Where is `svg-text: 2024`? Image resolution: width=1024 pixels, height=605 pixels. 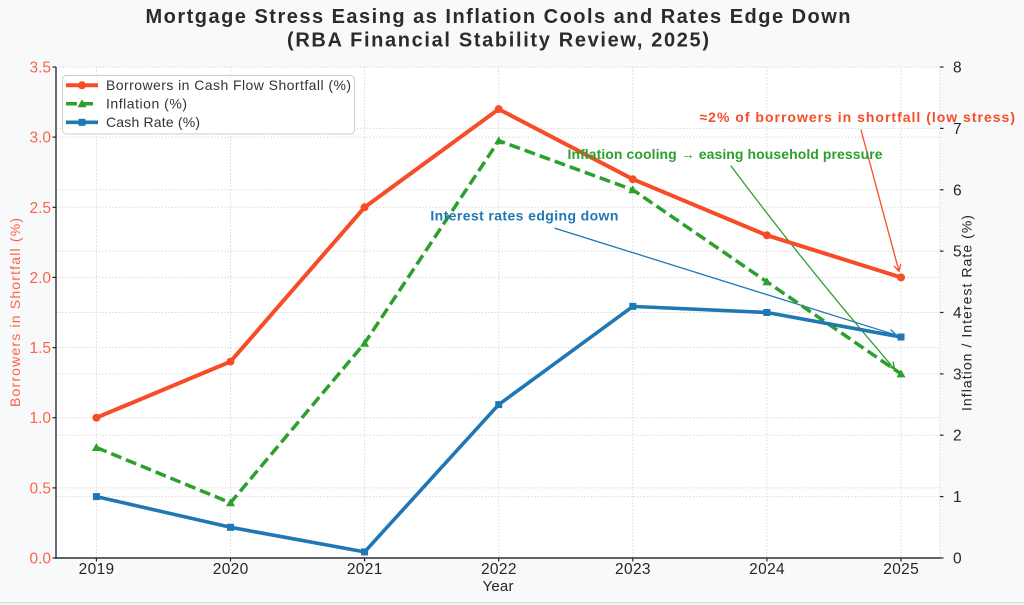 svg-text: 2024 is located at coordinates (767, 569).